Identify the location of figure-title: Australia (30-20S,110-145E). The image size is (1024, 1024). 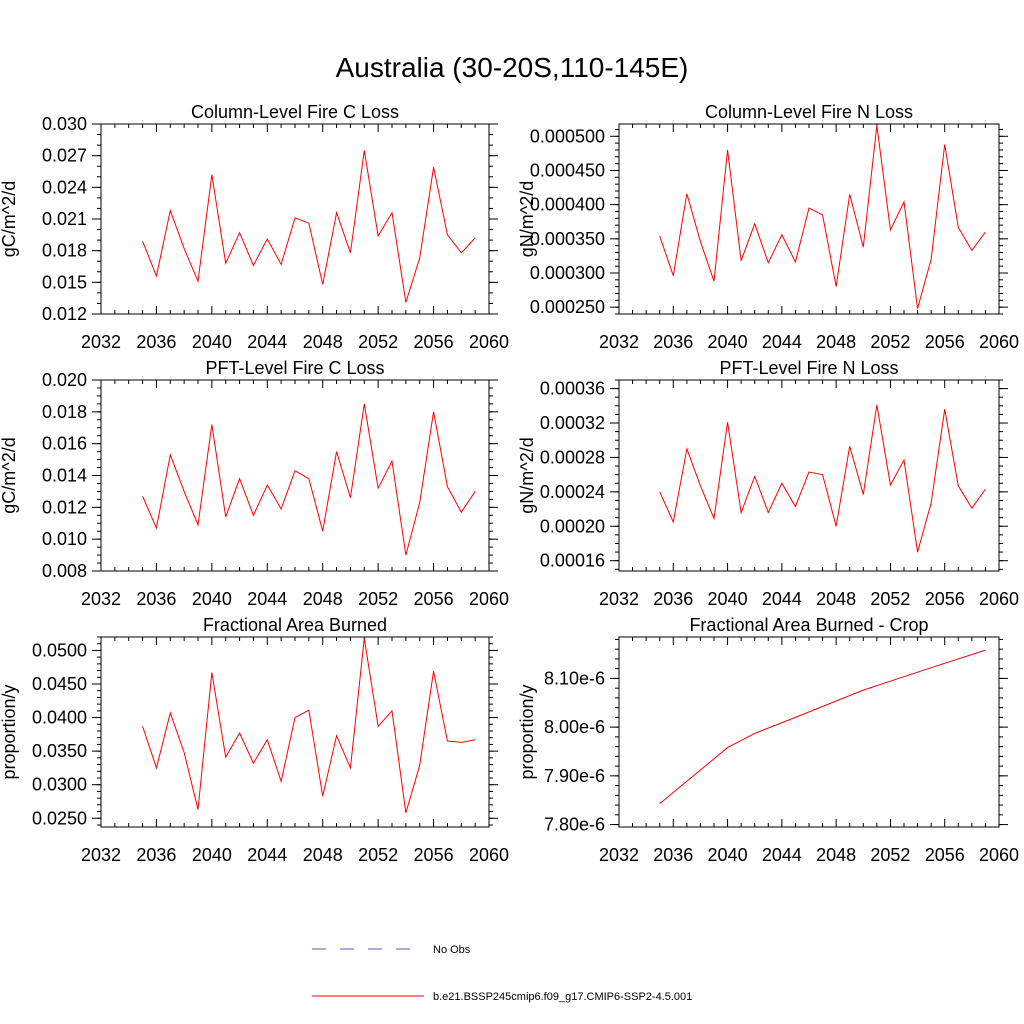
(512, 67).